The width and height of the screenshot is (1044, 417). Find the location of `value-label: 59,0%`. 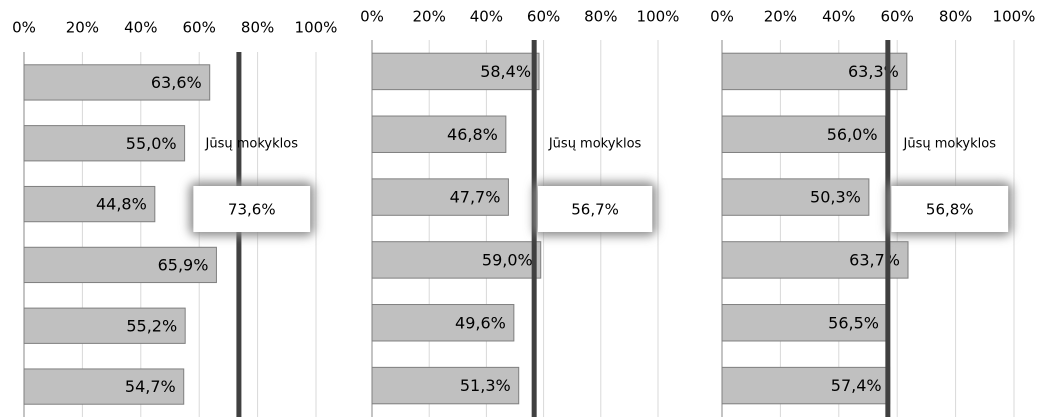

value-label: 59,0% is located at coordinates (507, 259).